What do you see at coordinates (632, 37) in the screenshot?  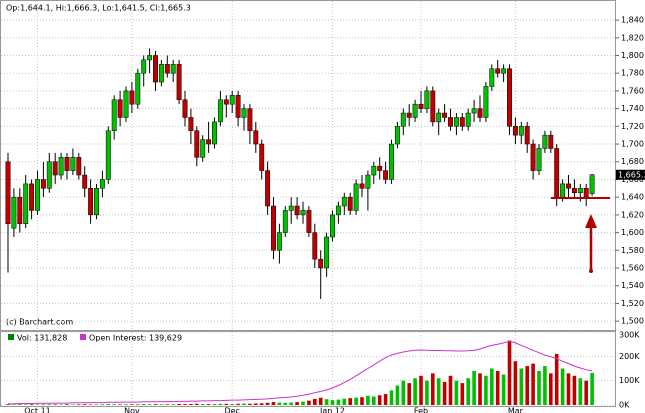 I see `y-tick-label: 1,820` at bounding box center [632, 37].